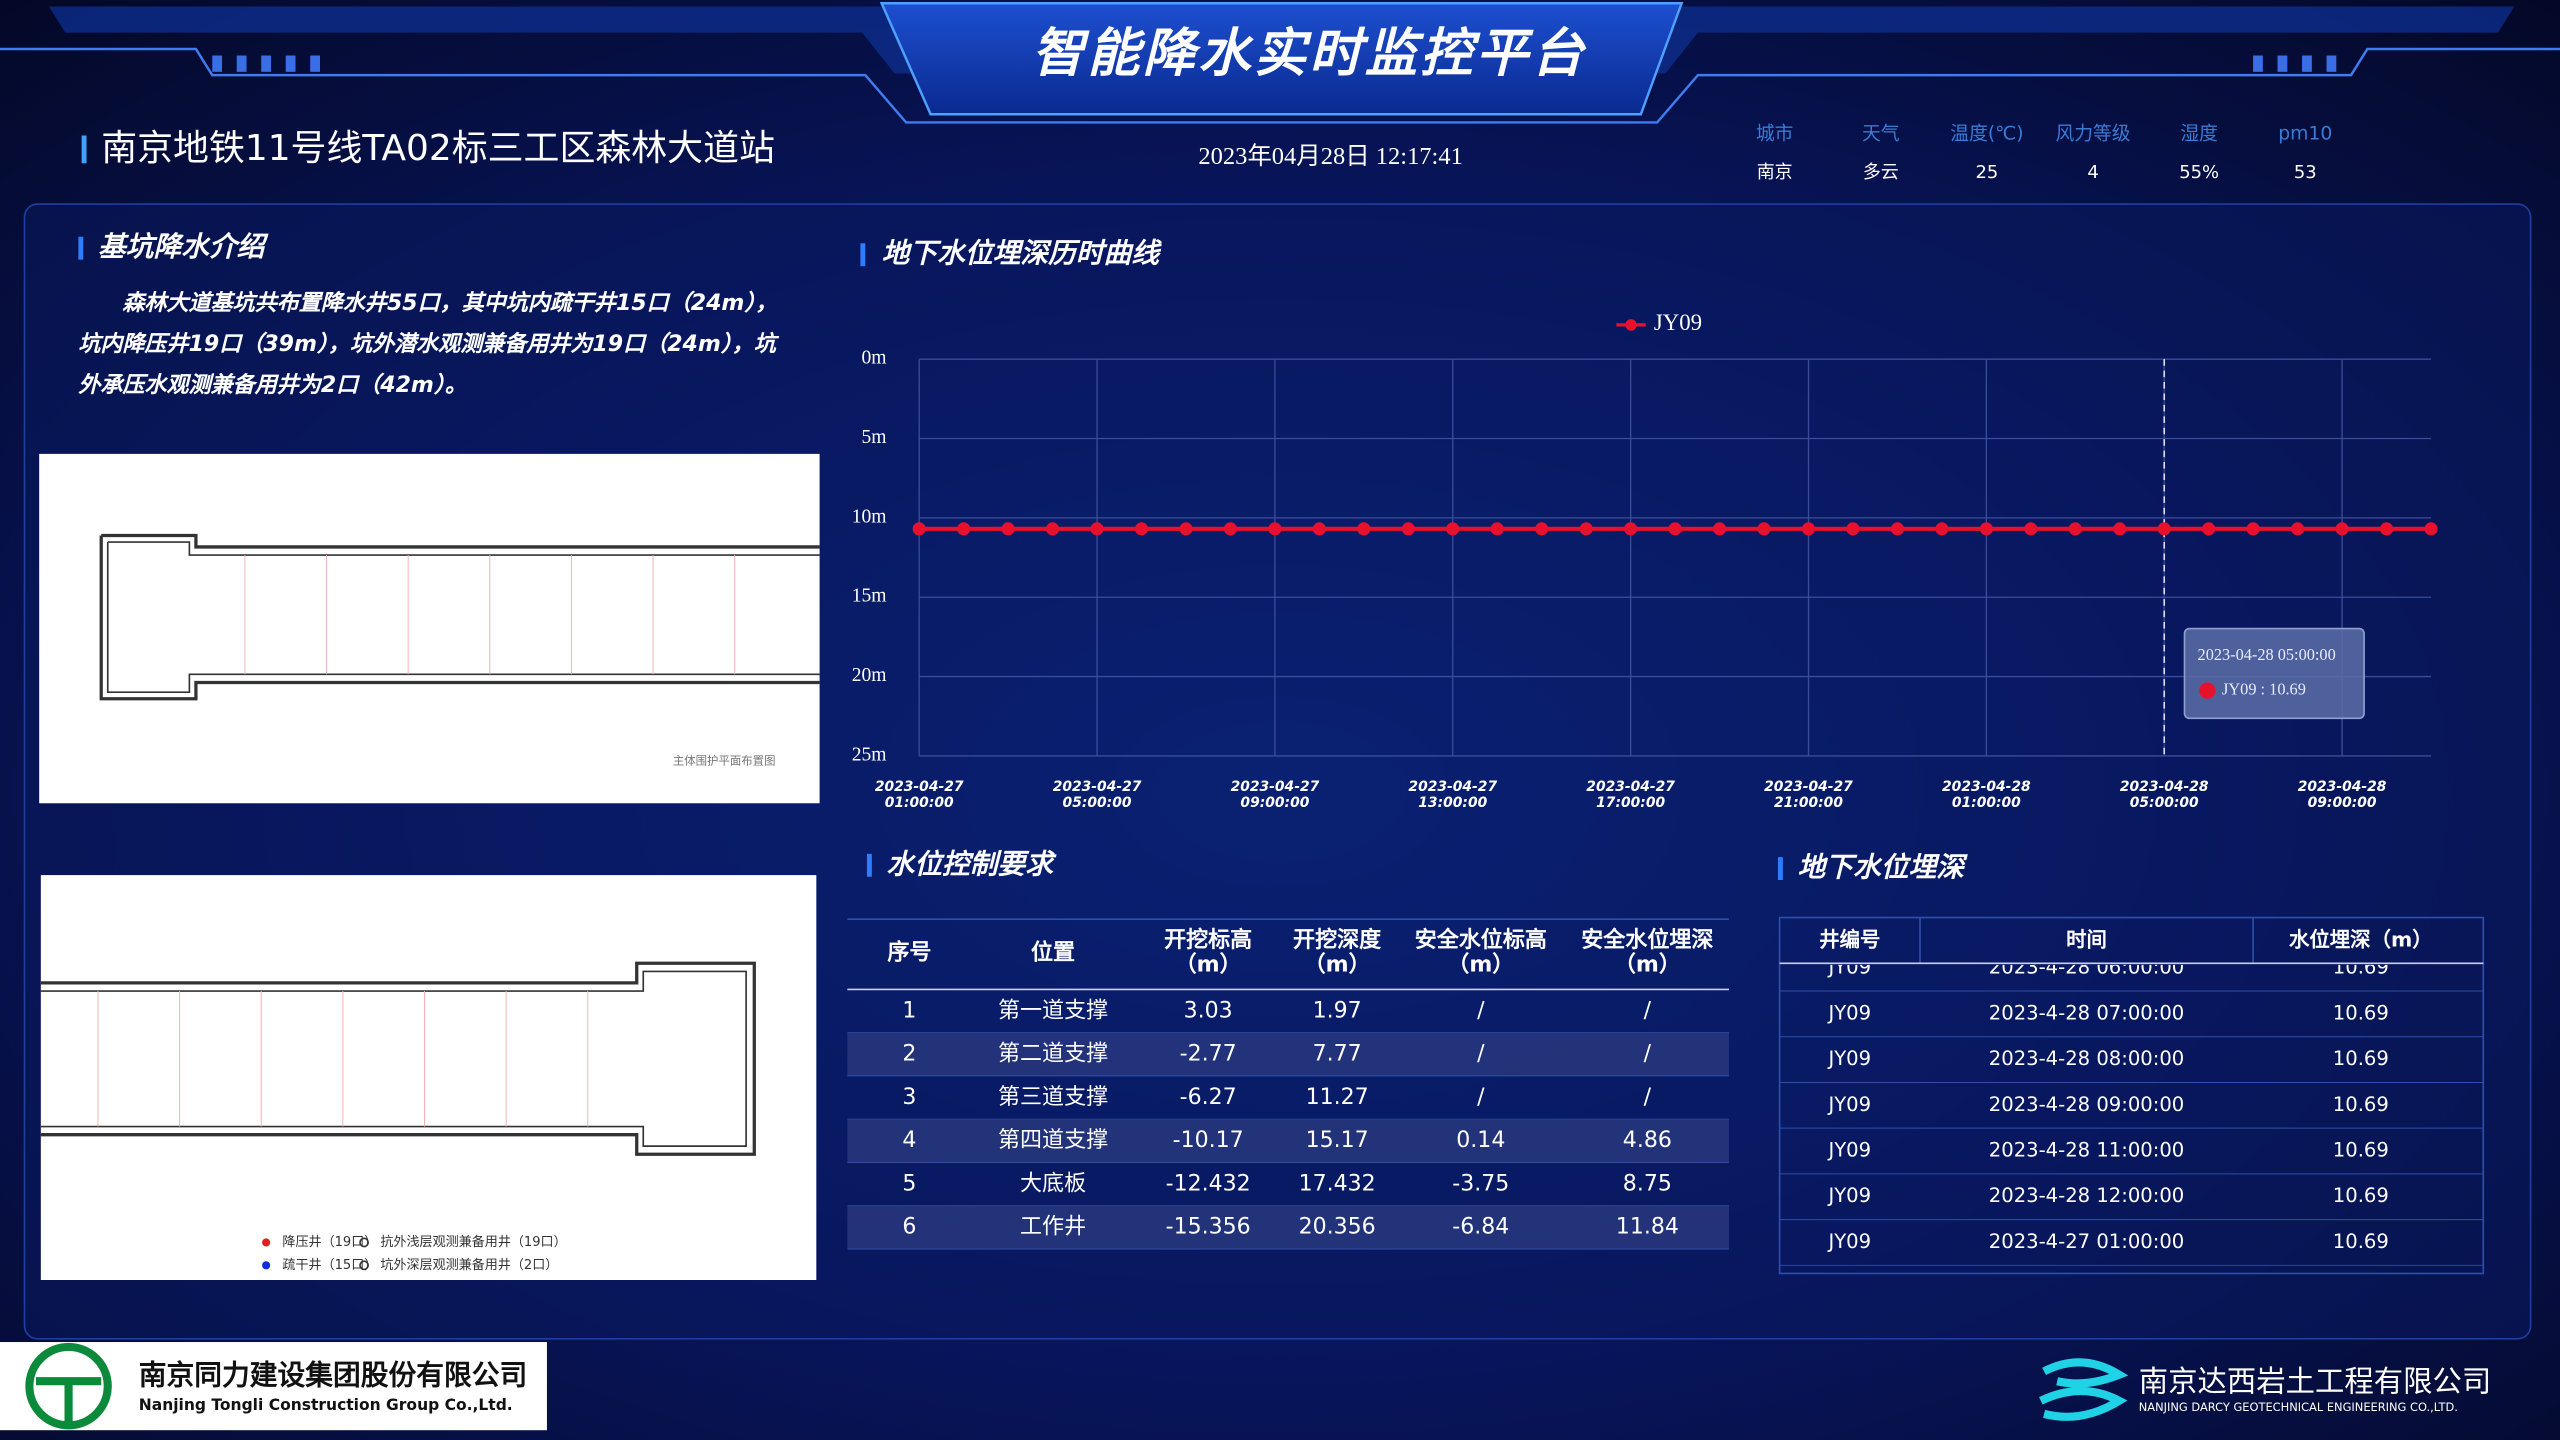  What do you see at coordinates (333, 1374) in the screenshot?
I see `company-name: 南京同力建设集团股份有限公司` at bounding box center [333, 1374].